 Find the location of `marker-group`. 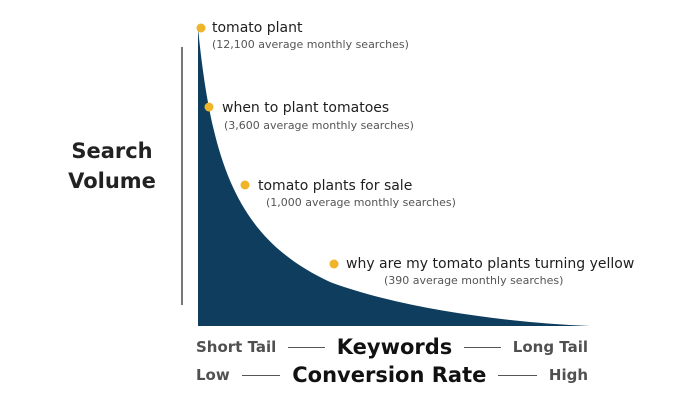

marker-group is located at coordinates (267, 146).